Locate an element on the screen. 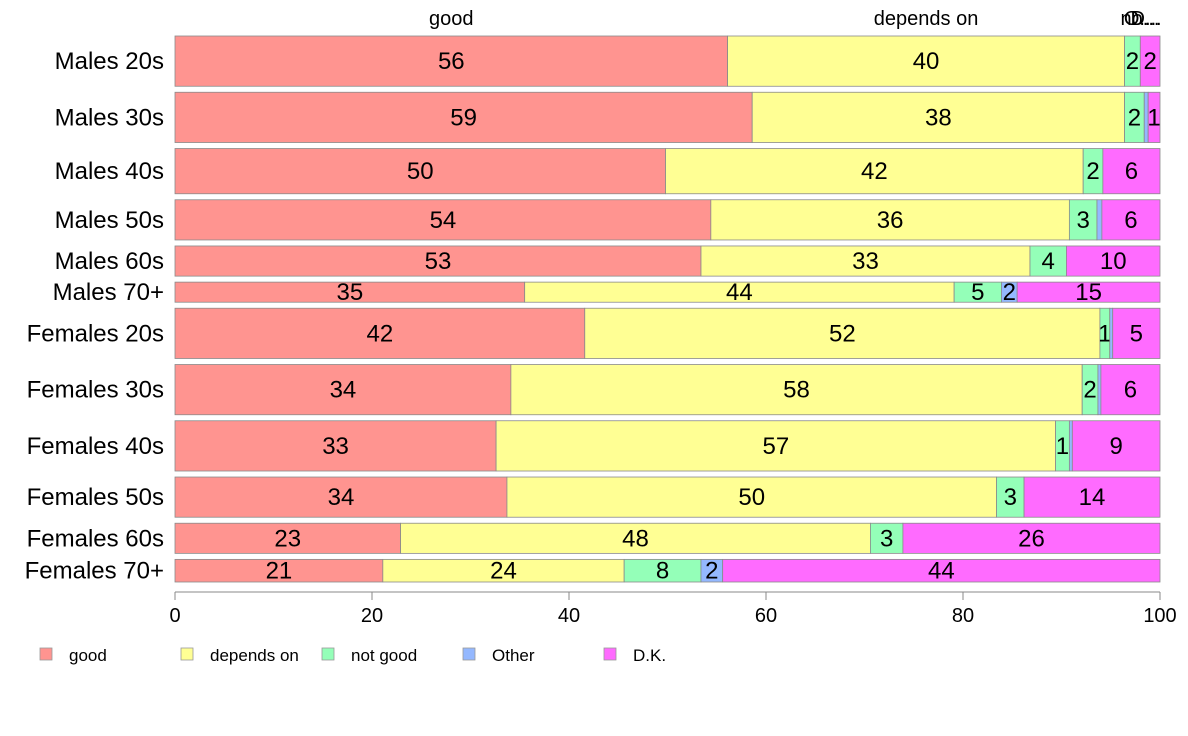  top-category-label: good is located at coordinates (451, 19).